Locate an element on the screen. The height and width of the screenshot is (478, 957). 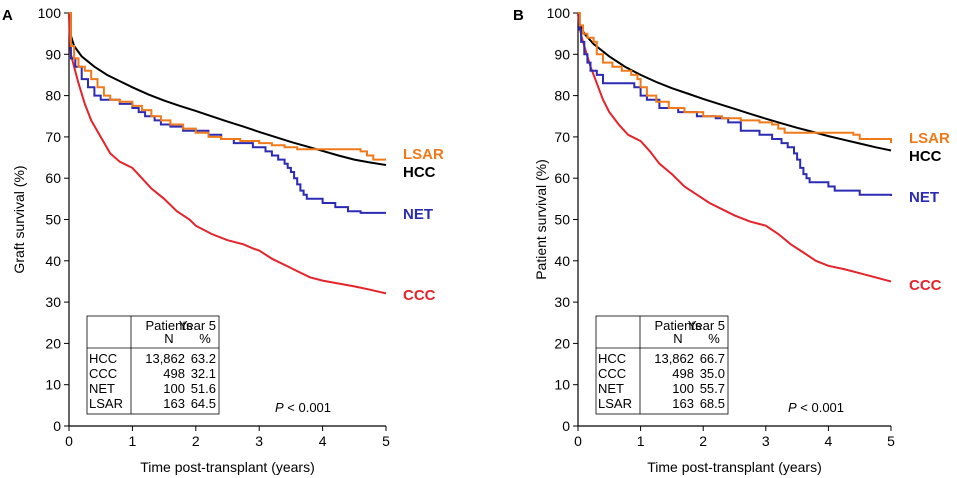
table-cell-pct: 55.7 is located at coordinates (712, 388).